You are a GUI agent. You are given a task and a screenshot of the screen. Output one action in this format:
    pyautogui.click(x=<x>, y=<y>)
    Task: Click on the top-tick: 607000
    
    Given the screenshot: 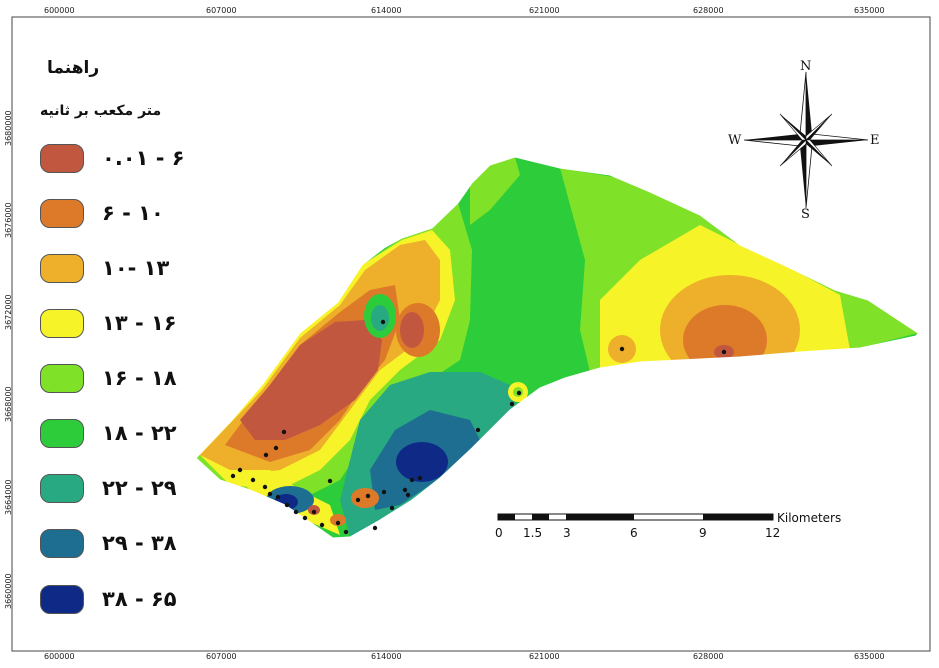 What is the action you would take?
    pyautogui.click(x=221, y=10)
    